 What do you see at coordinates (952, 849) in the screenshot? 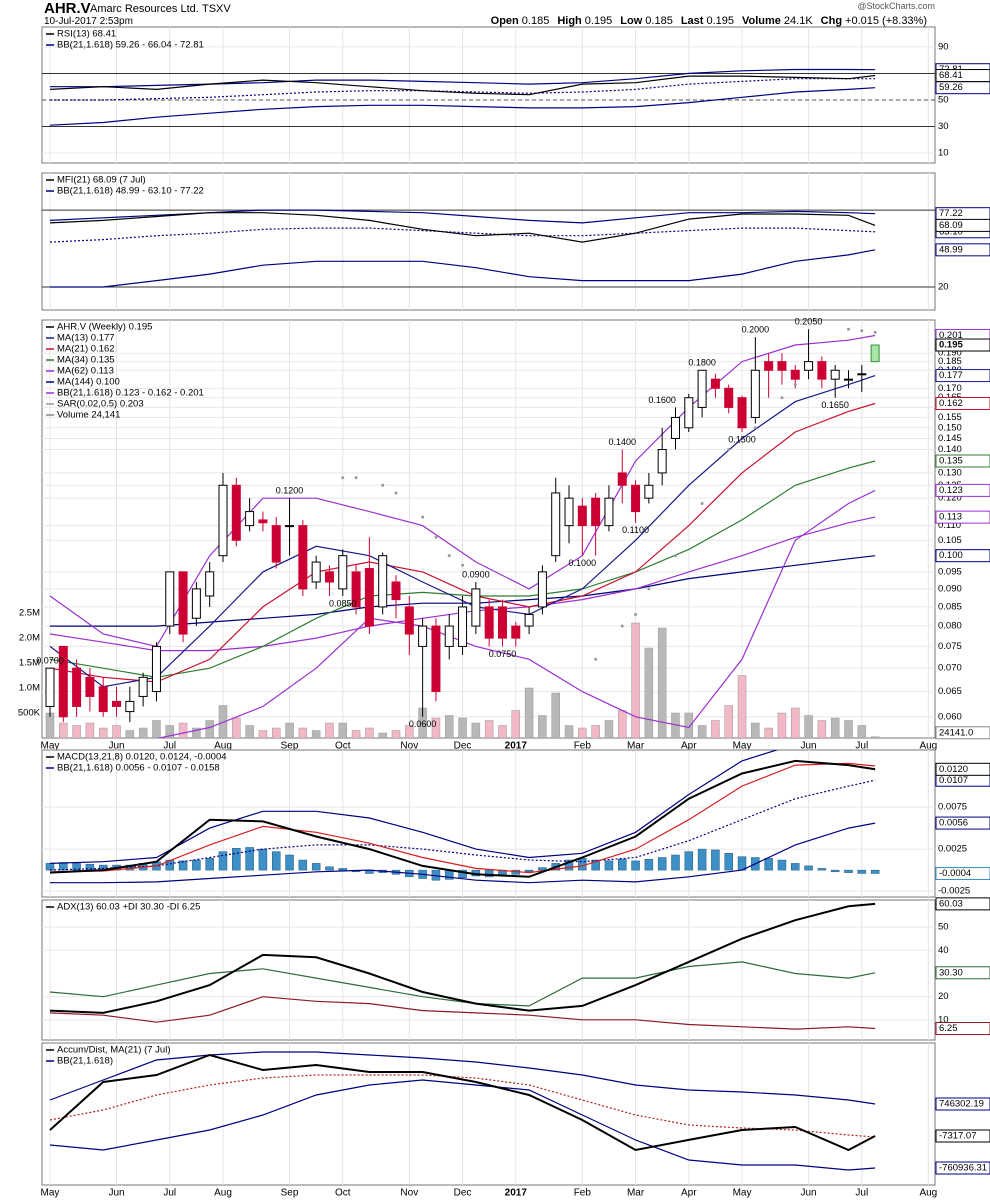
I see `y-tick-label: 0.0025` at bounding box center [952, 849].